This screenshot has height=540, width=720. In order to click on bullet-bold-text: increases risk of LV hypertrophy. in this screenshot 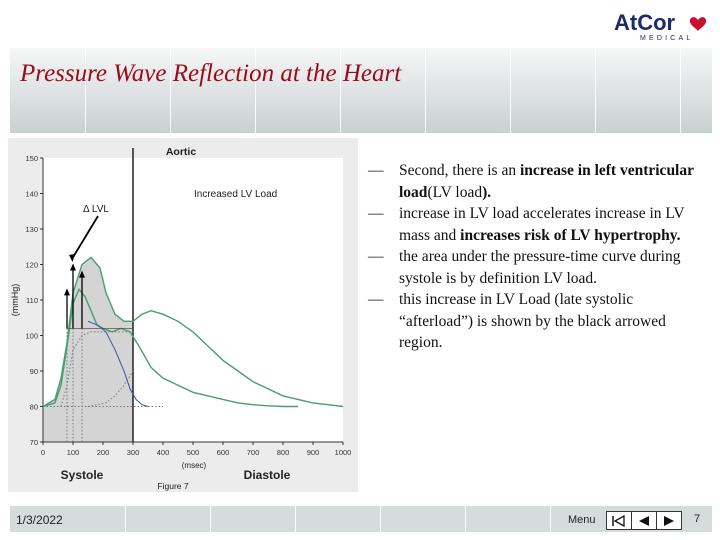, I will do `click(570, 235)`.